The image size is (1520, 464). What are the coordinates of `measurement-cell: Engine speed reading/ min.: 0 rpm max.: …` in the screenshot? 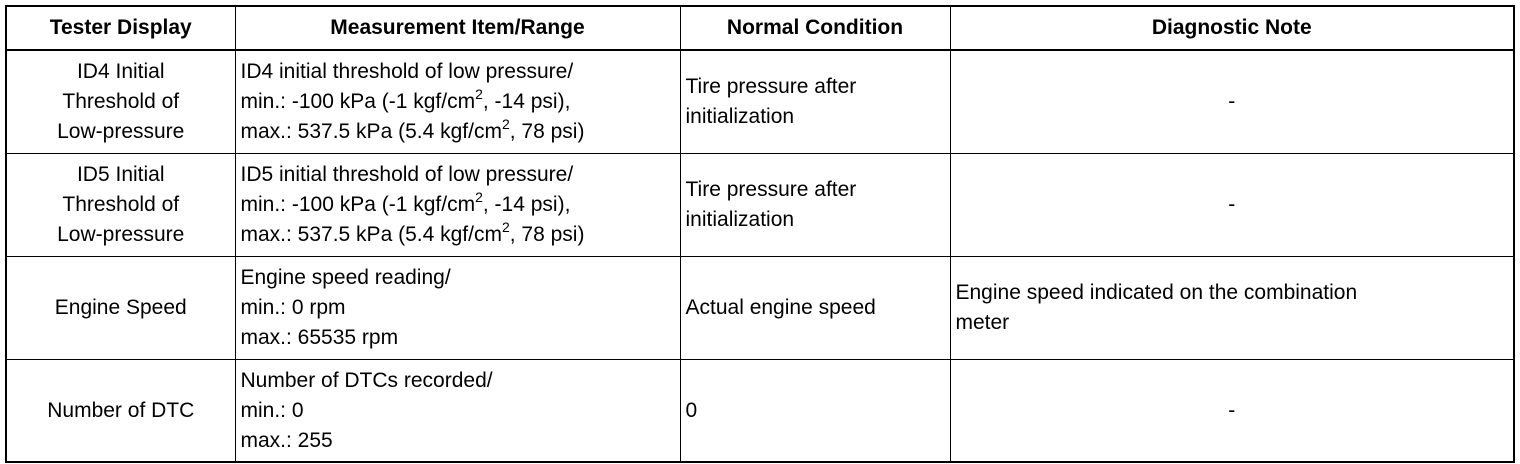 It's located at (457, 308).